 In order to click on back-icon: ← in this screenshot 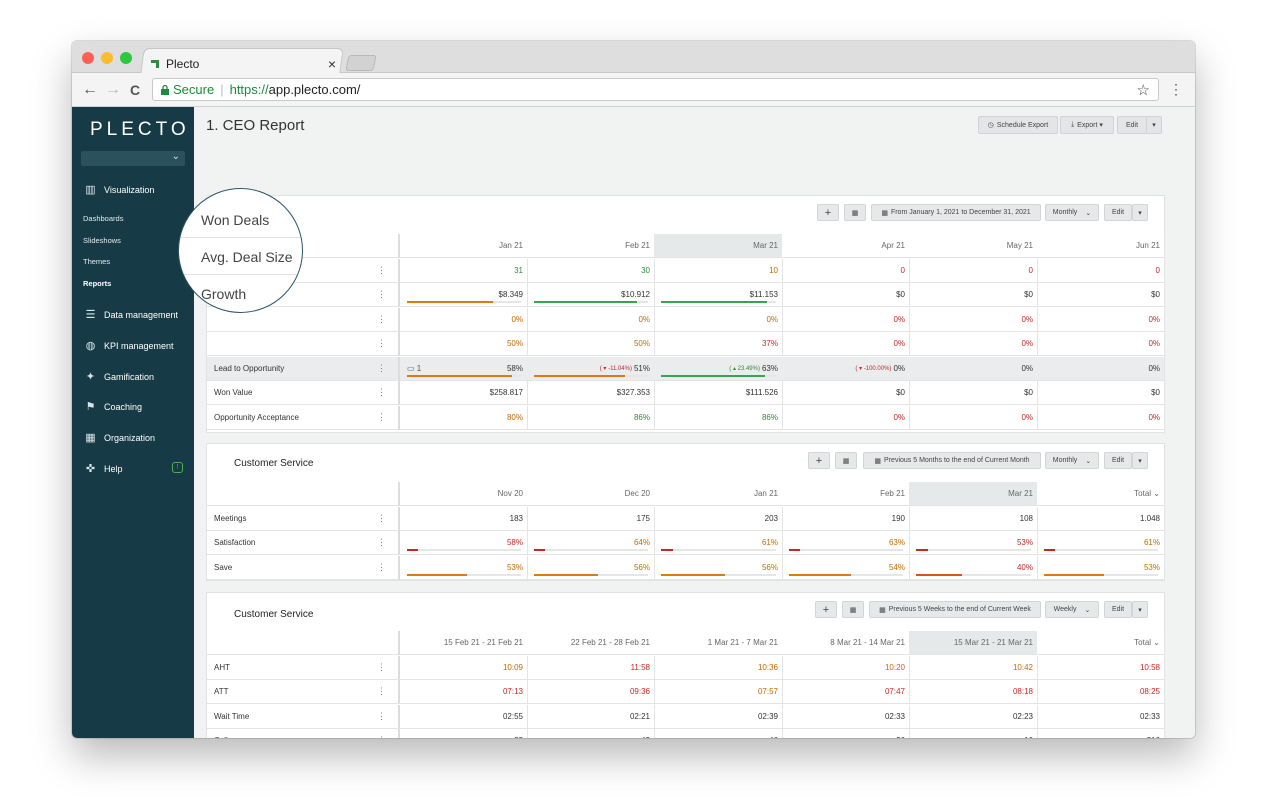, I will do `click(90, 89)`.